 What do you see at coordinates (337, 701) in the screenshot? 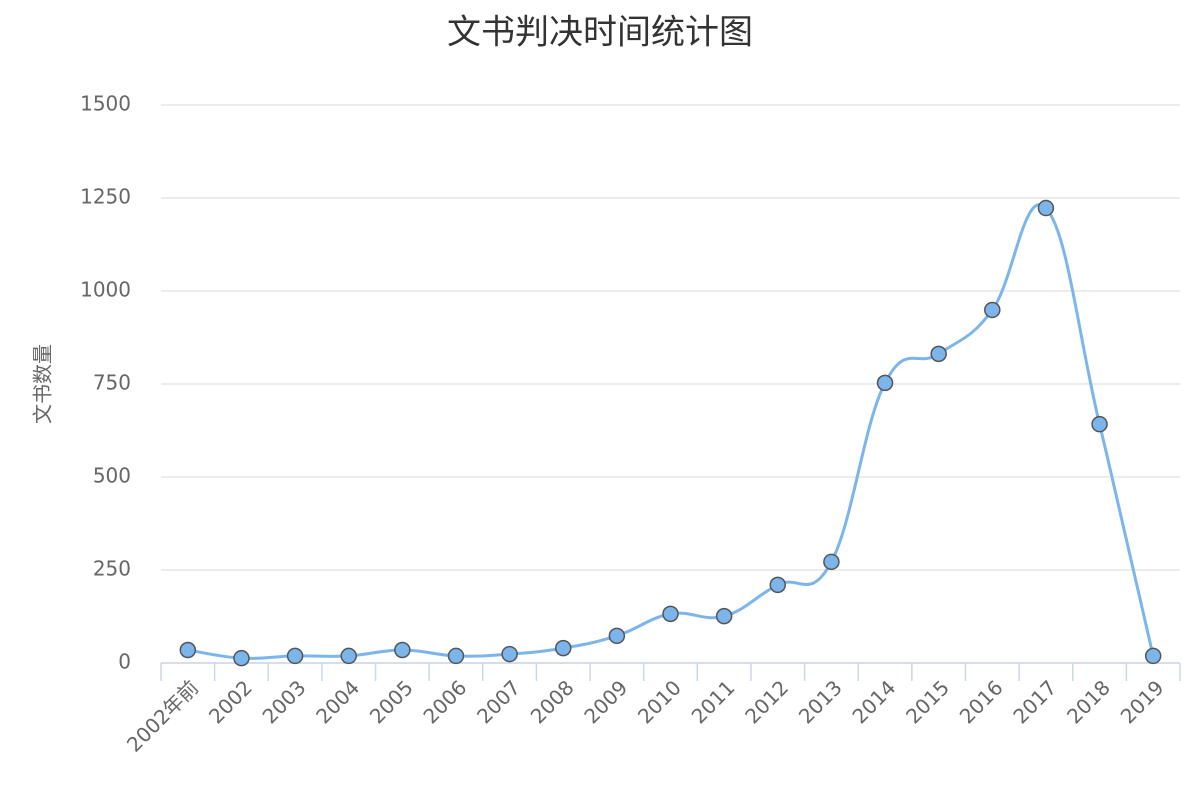
I see `x-tick-label: 2004` at bounding box center [337, 701].